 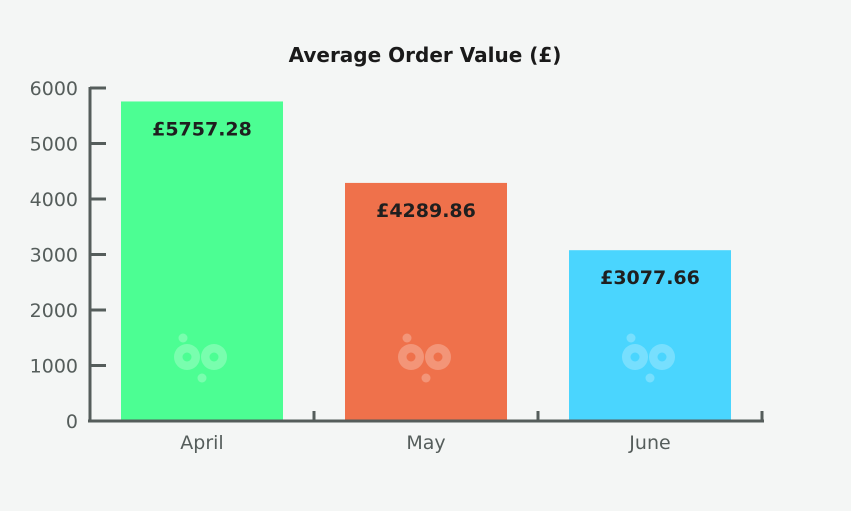 What do you see at coordinates (72, 422) in the screenshot?
I see `y-tick-label: 0` at bounding box center [72, 422].